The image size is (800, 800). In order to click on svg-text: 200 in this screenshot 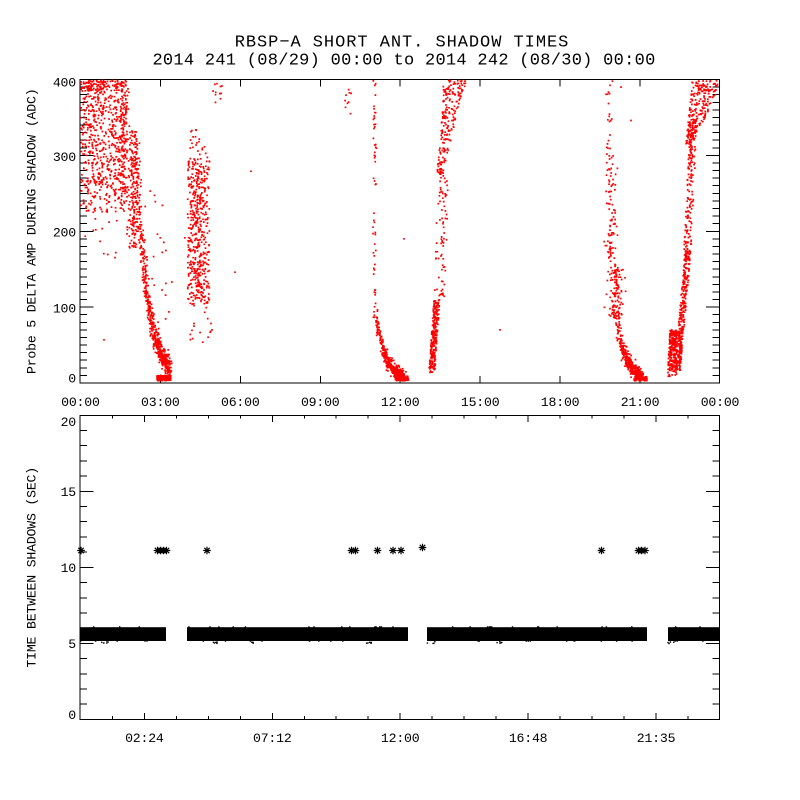, I will do `click(64, 233)`.